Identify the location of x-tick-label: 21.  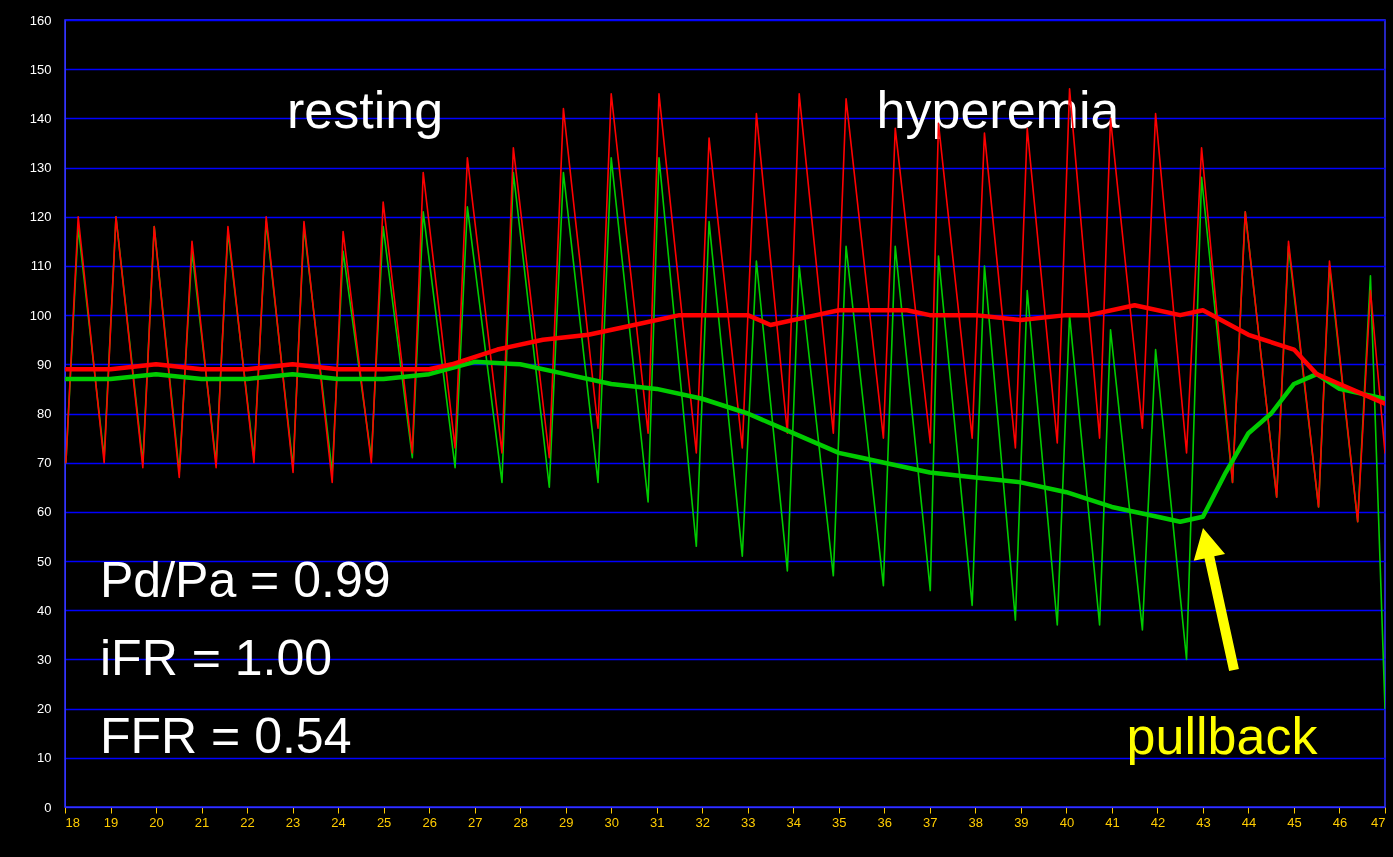
(202, 822).